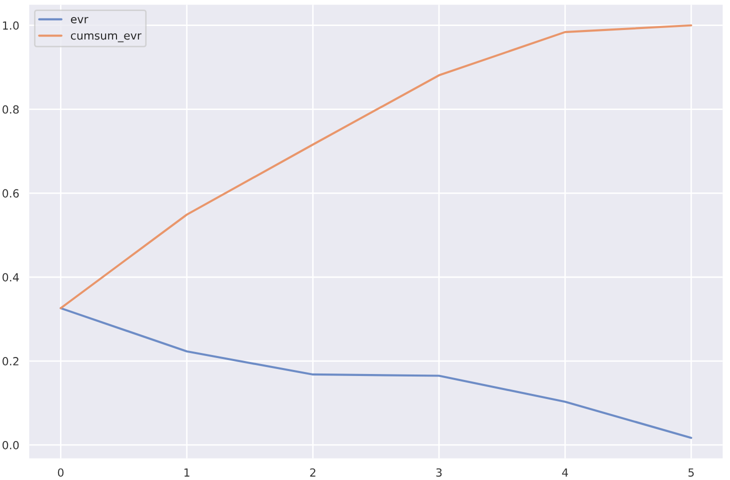  Describe the element at coordinates (61, 472) in the screenshot. I see `x-tick-label: 0` at that location.